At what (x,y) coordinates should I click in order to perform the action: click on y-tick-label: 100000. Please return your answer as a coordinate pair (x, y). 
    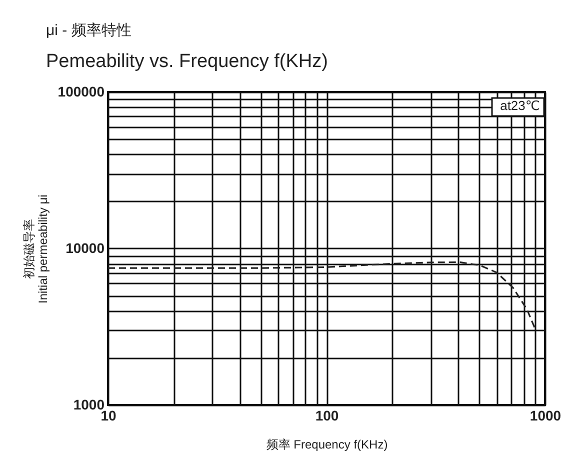
    Looking at the image, I should click on (81, 92).